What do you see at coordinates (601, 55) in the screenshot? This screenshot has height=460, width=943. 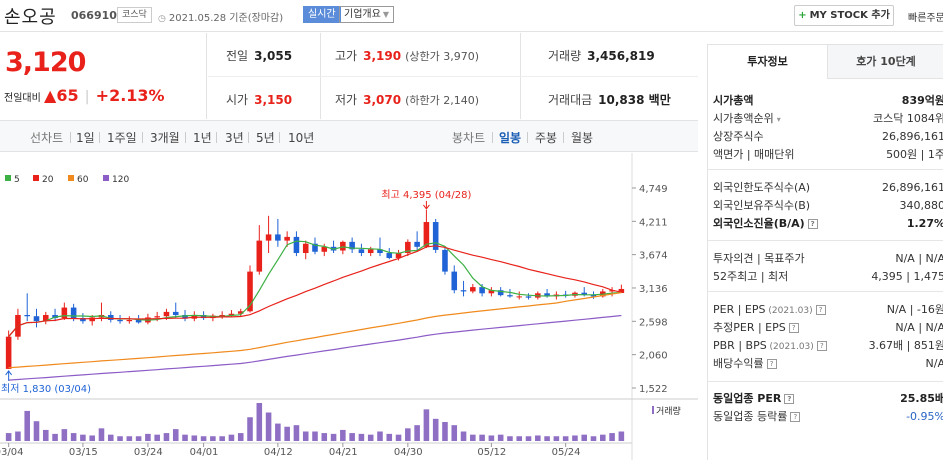 I see `volume: 거래량 3,456,819` at bounding box center [601, 55].